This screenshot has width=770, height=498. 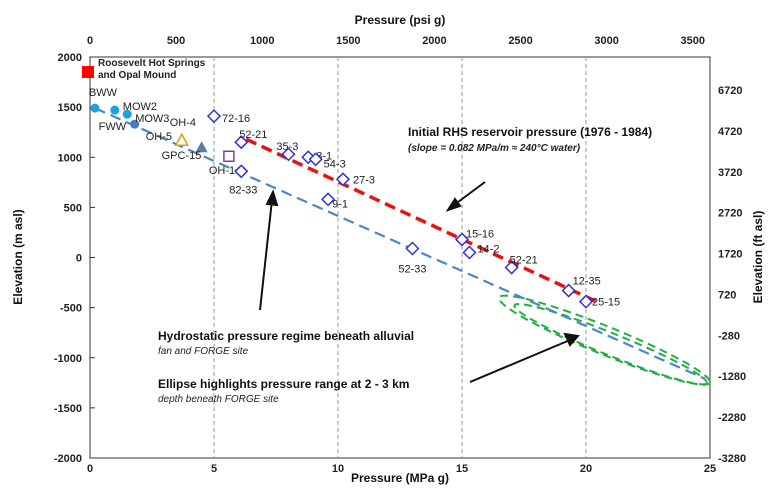 I want to click on y-left-tick-label: 1000, so click(x=70, y=158).